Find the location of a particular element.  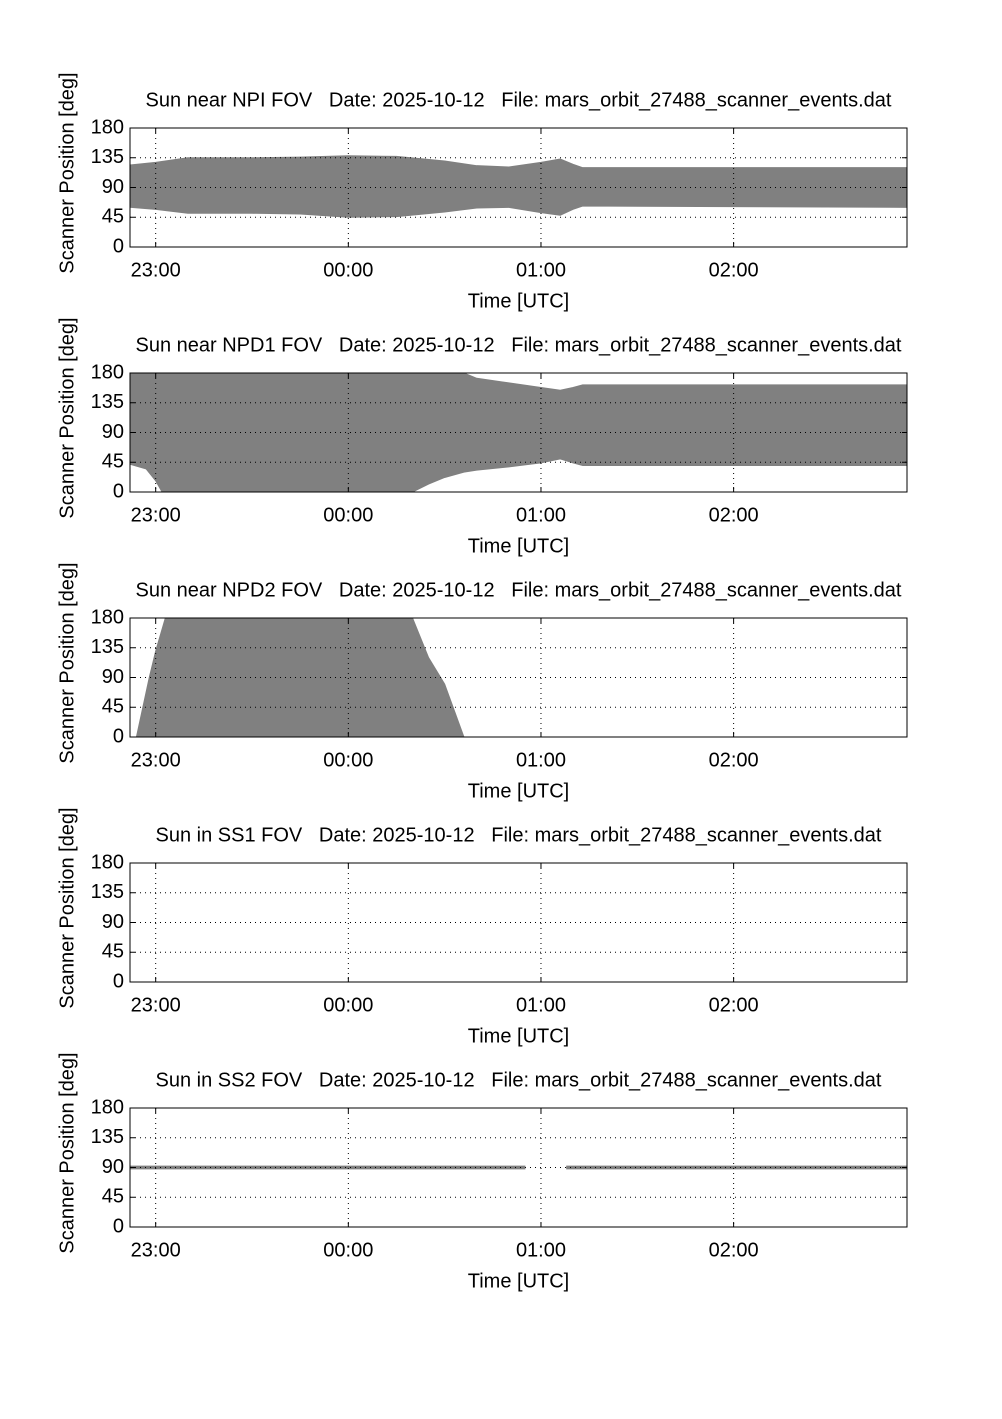

plot-background is located at coordinates (518, 922).